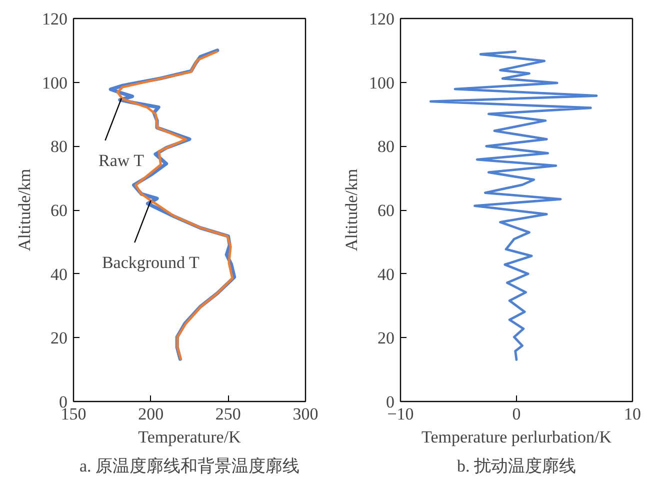 The width and height of the screenshot is (658, 480). What do you see at coordinates (516, 414) in the screenshot?
I see `x-tick-label: 0` at bounding box center [516, 414].